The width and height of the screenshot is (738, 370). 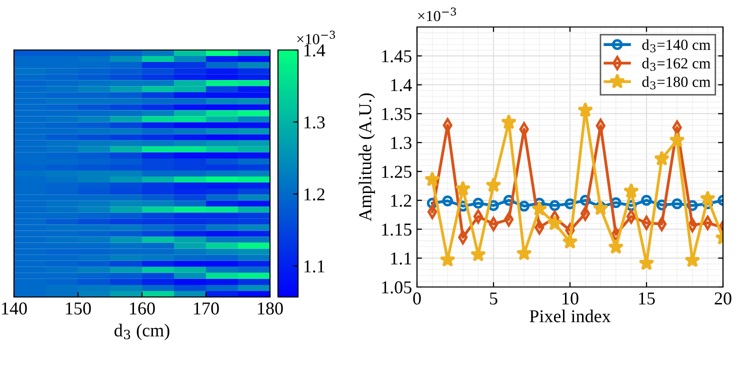 What do you see at coordinates (14, 308) in the screenshot?
I see `x-tick-label: 140` at bounding box center [14, 308].